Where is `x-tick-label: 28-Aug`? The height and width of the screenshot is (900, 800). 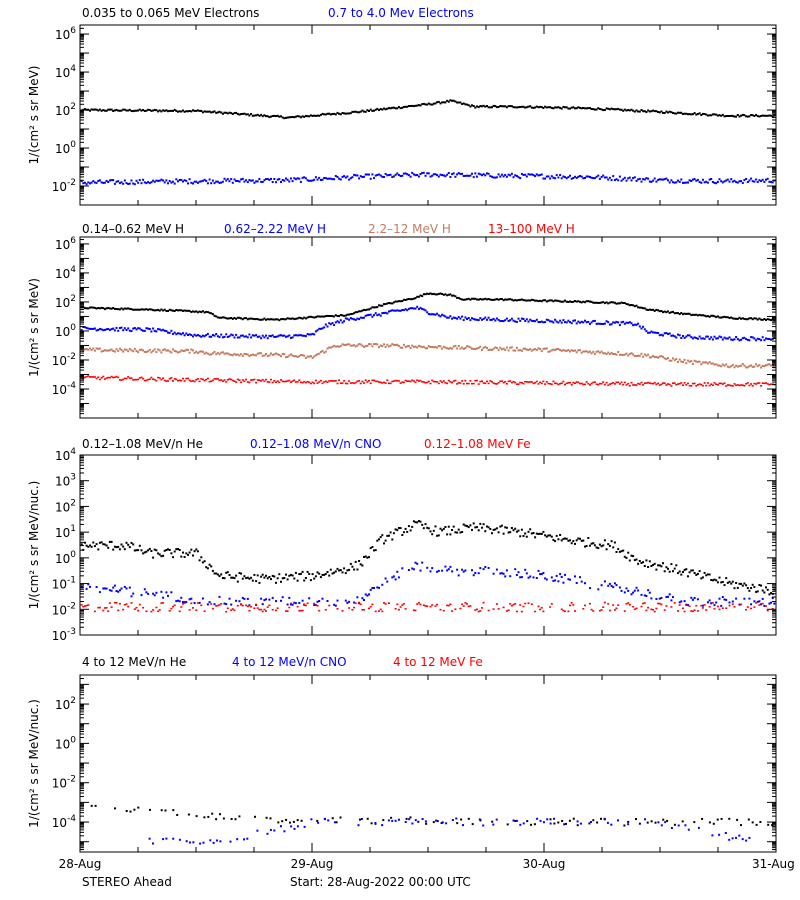 x-tick-label: 28-Aug is located at coordinates (80, 864).